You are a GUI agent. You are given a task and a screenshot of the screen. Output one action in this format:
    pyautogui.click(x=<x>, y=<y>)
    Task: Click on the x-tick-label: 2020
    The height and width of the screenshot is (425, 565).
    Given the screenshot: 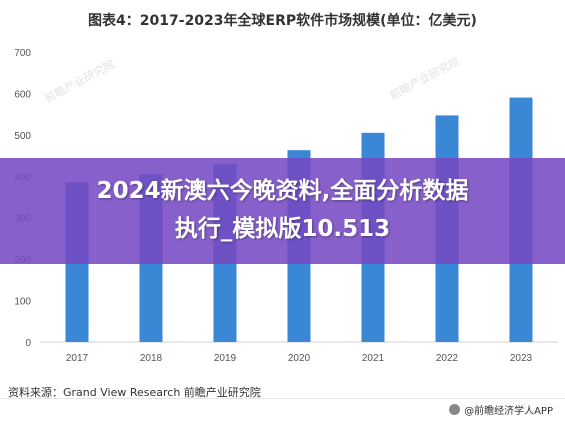 What is the action you would take?
    pyautogui.click(x=299, y=358)
    